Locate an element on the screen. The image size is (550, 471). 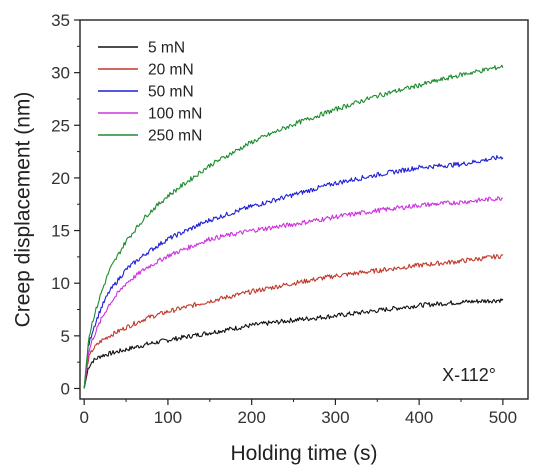
x-tick-label: 200 is located at coordinates (251, 417).